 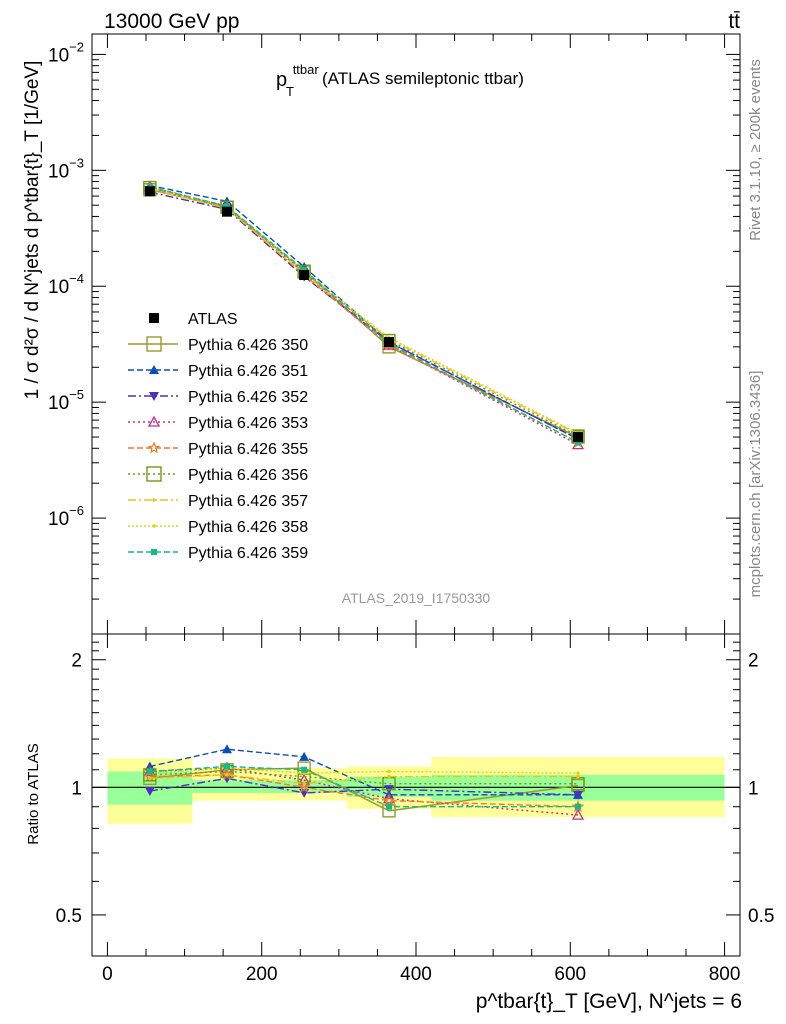 What do you see at coordinates (66, 52) in the screenshot?
I see `y-tick-label: 10⁻²` at bounding box center [66, 52].